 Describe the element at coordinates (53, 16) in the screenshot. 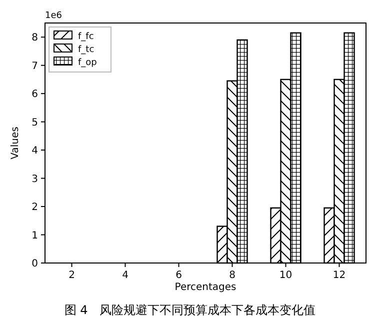

I see `text: 1e6` at that location.